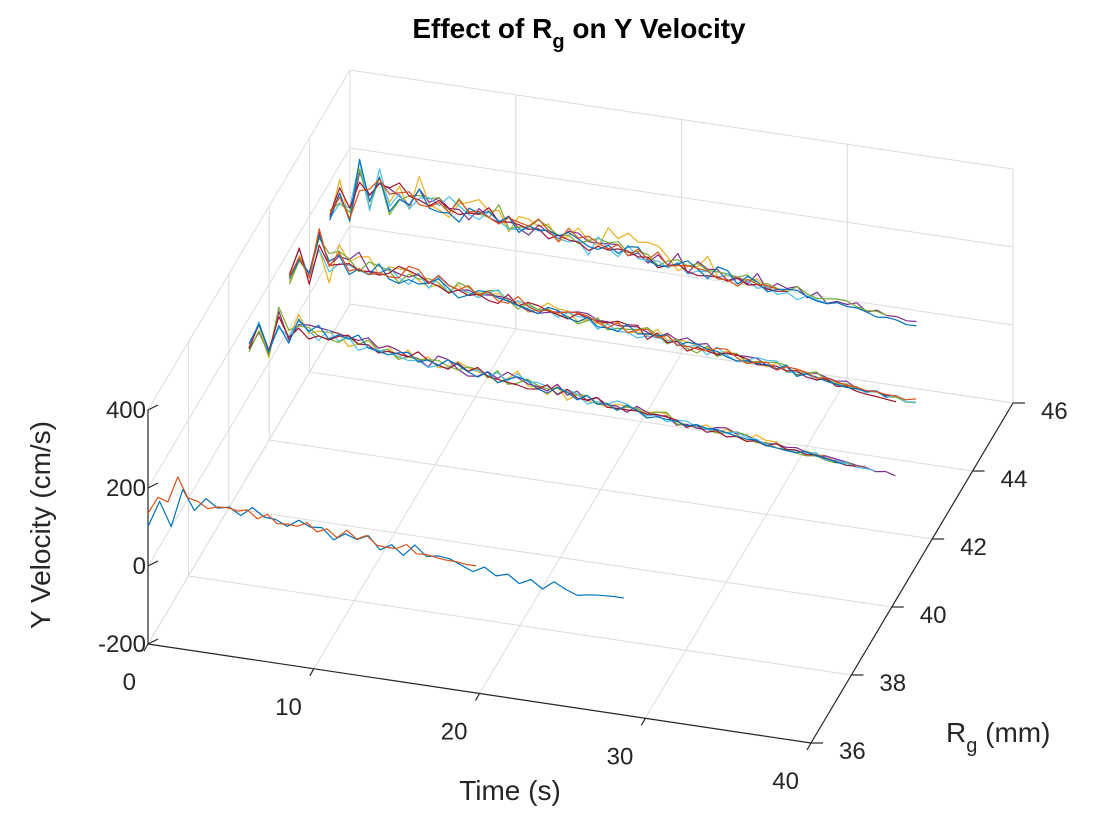  Describe the element at coordinates (558, 42) in the screenshot. I see `chart-title-subscript: g` at that location.